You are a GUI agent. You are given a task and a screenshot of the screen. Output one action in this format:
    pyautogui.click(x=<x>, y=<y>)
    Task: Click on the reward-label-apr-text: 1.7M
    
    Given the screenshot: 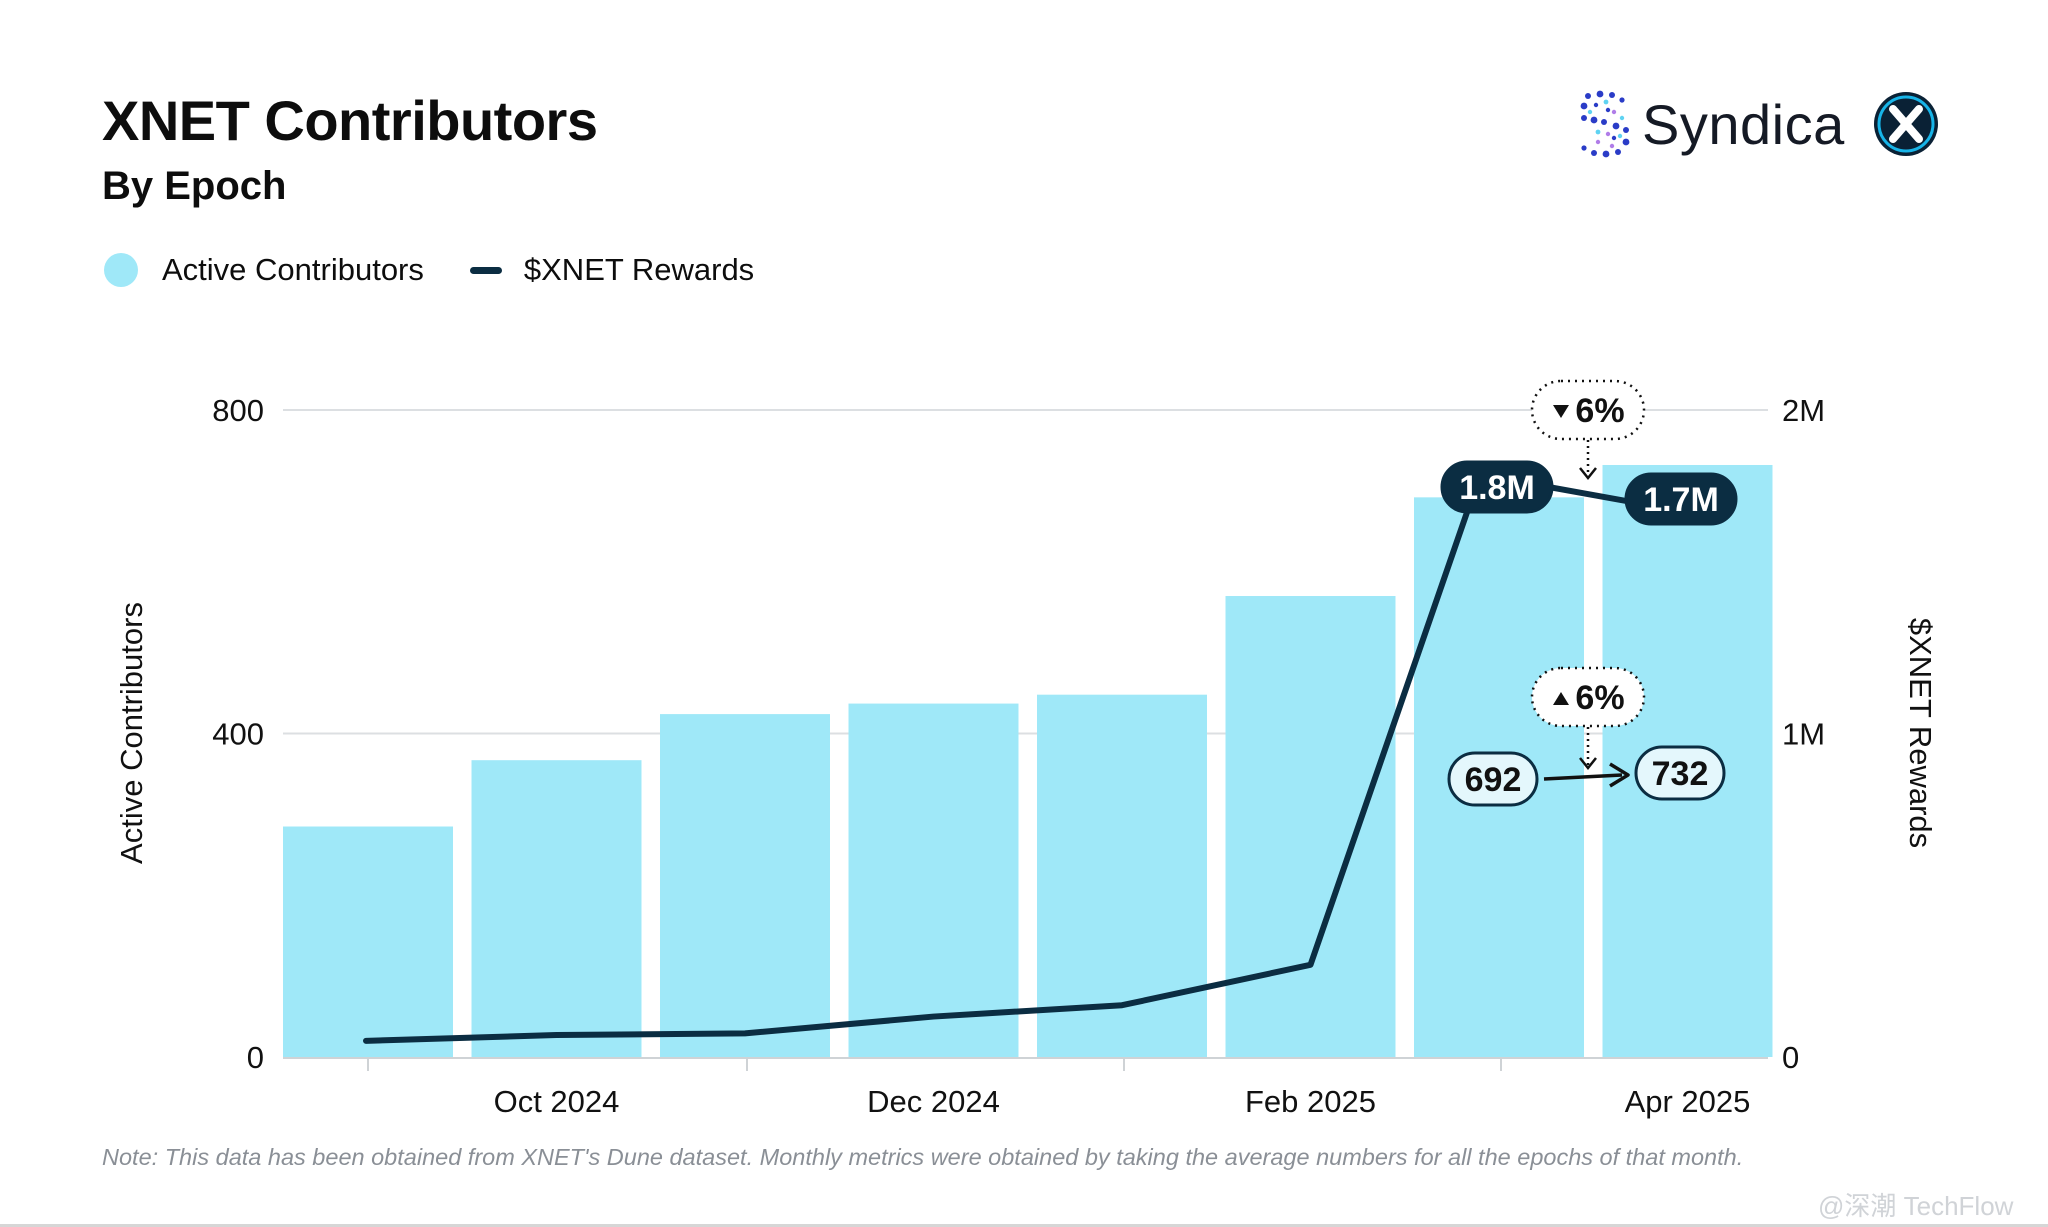 What is the action you would take?
    pyautogui.click(x=1681, y=500)
    